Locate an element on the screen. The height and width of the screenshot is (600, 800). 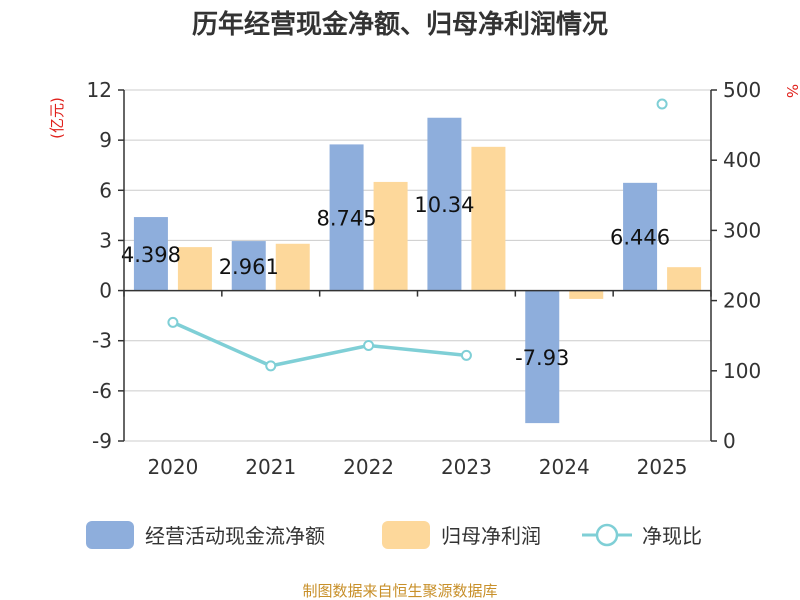
right-tick-label: 0 is located at coordinates (729, 441).